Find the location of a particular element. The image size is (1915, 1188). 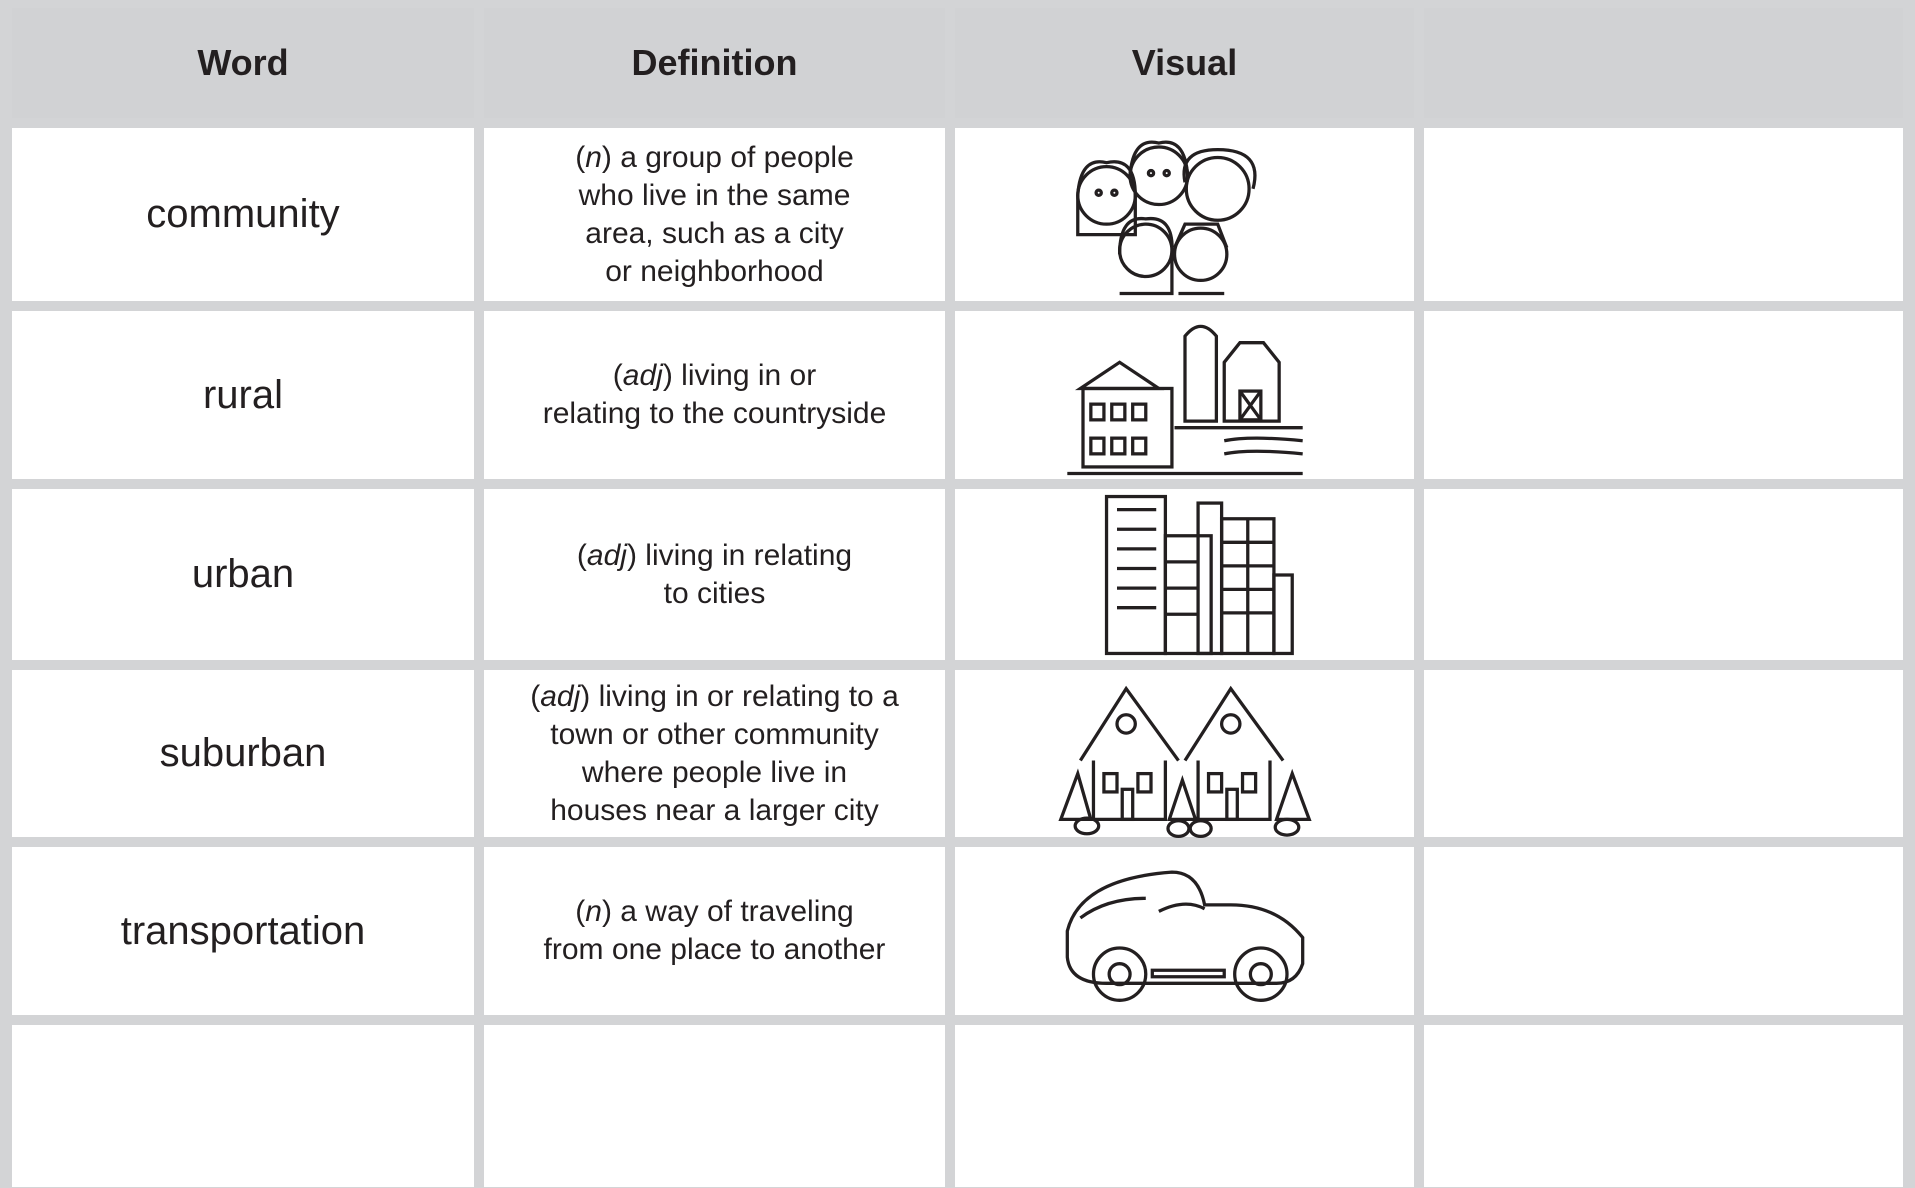

definition-line: (adj) living in or is located at coordinates (714, 376).